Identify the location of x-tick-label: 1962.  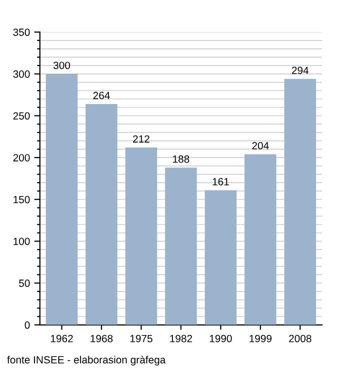
(61, 338).